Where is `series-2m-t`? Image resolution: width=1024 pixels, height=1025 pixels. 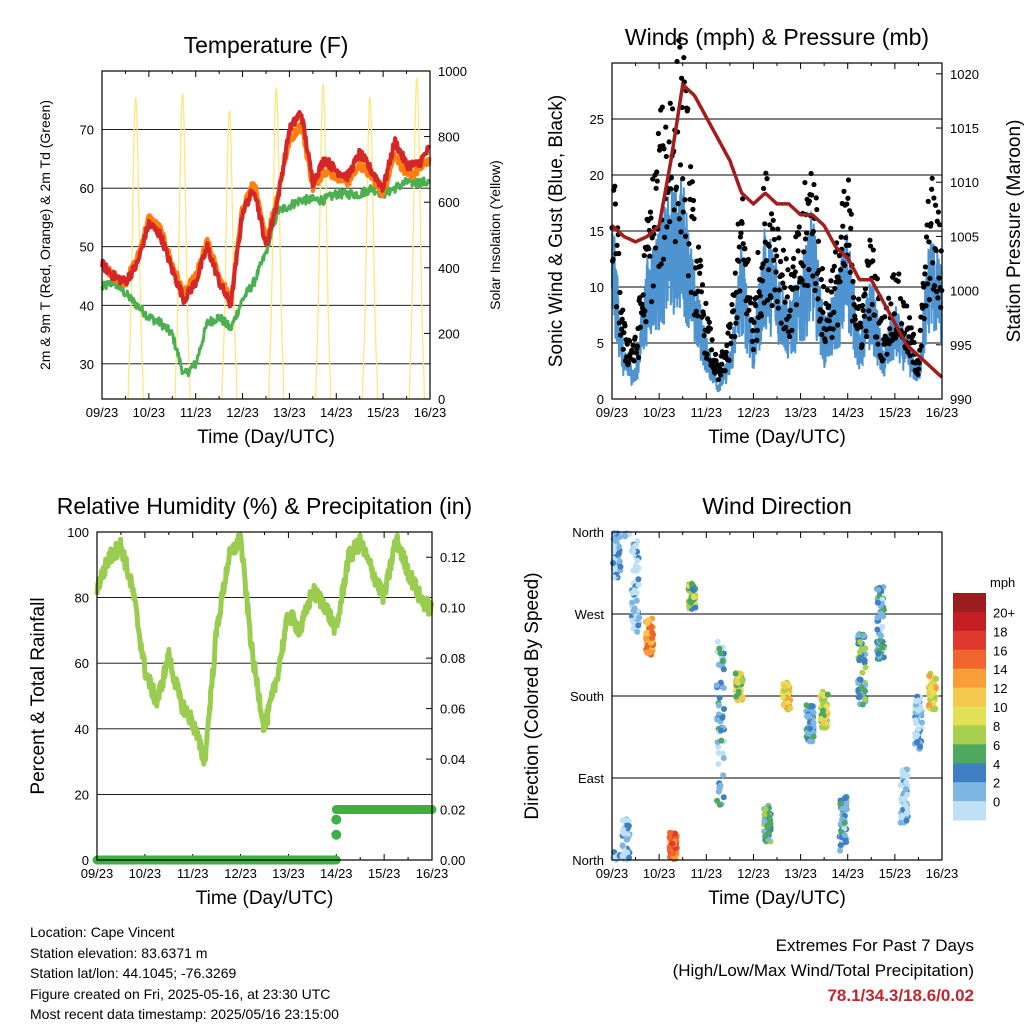
series-2m-t is located at coordinates (266, 209).